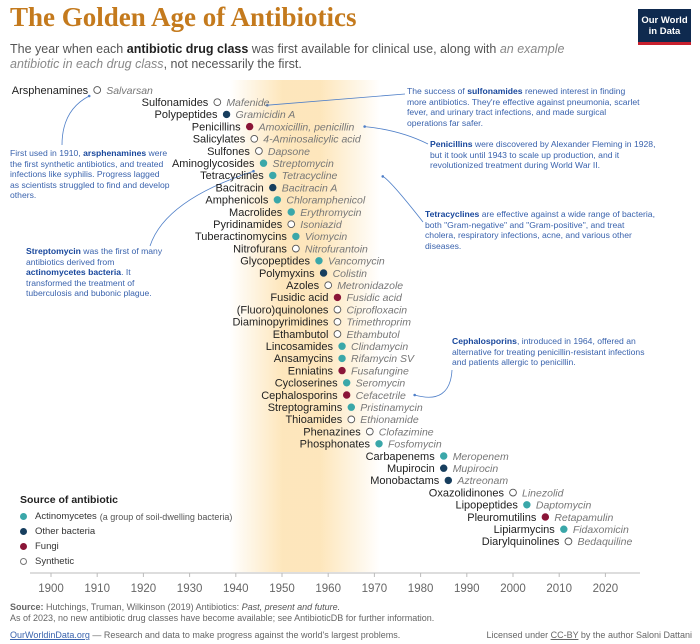  What do you see at coordinates (564, 506) in the screenshot?
I see `example-label-lipopeptides: Daptomycin` at bounding box center [564, 506].